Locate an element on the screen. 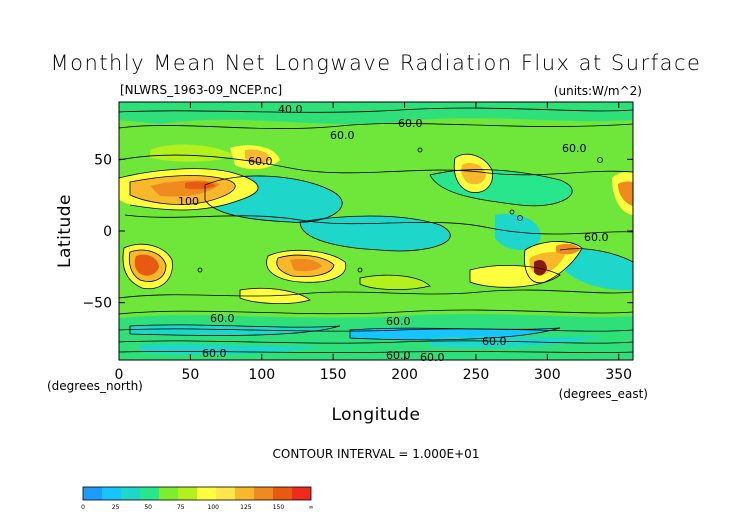 This screenshot has width=752, height=532. x-tick-label: 50 is located at coordinates (190, 375).